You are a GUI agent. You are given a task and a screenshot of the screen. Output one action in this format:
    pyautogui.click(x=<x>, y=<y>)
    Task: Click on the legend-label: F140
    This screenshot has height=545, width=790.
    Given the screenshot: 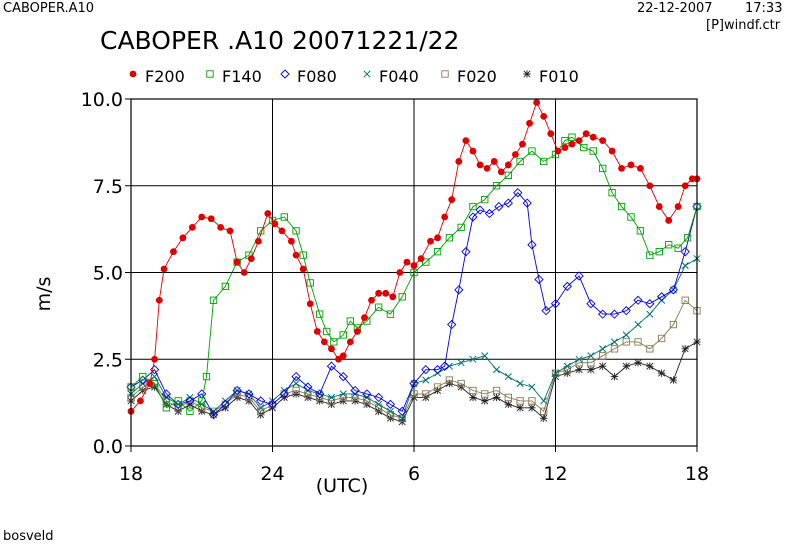 What is the action you would take?
    pyautogui.click(x=242, y=76)
    